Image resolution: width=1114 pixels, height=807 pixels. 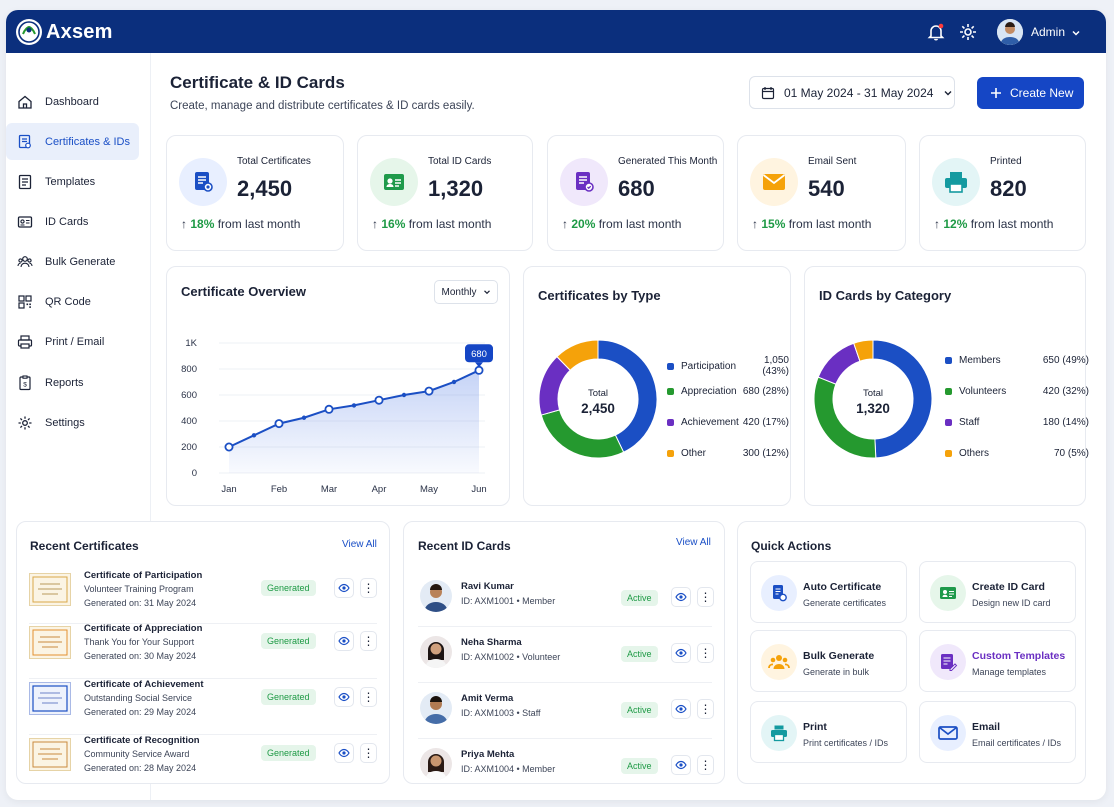 What do you see at coordinates (1019, 656) in the screenshot?
I see `action-title: Custom Templates` at bounding box center [1019, 656].